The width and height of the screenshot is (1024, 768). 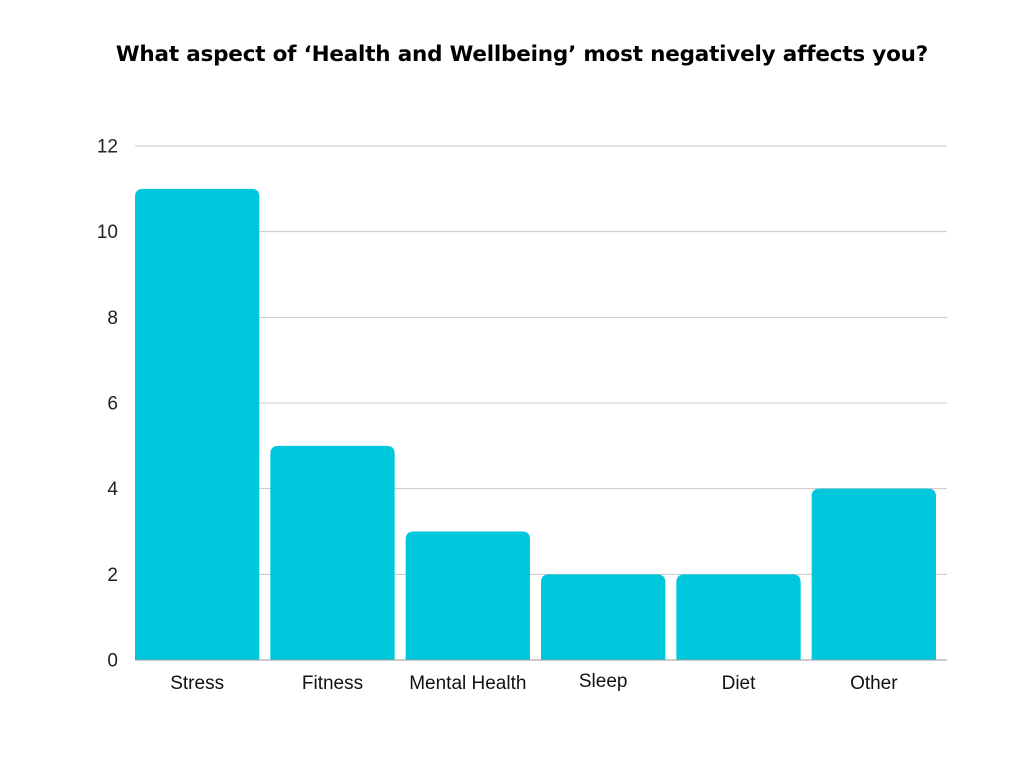 What do you see at coordinates (112, 404) in the screenshot?
I see `y-tick-label: 6` at bounding box center [112, 404].